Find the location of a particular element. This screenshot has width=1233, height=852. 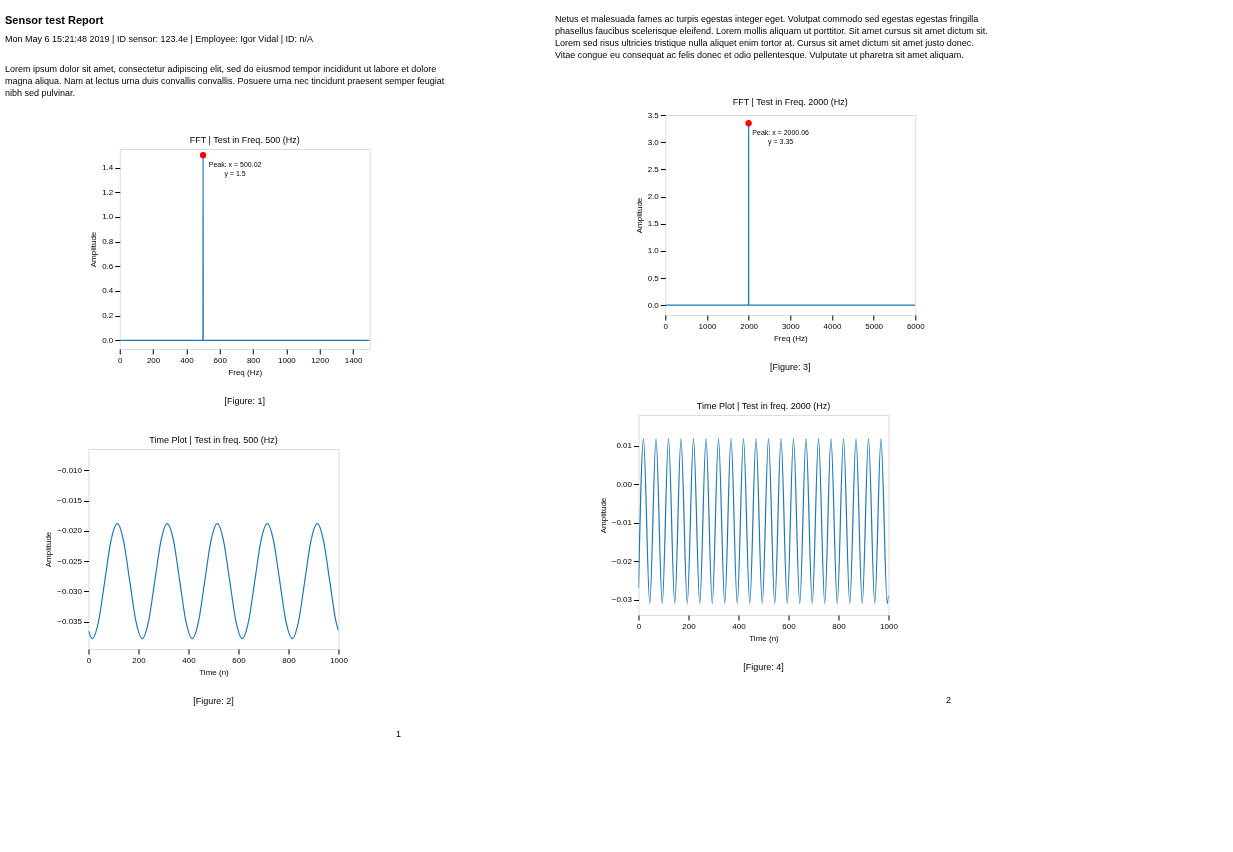

y-tick-label: −0.01 is located at coordinates (622, 523).